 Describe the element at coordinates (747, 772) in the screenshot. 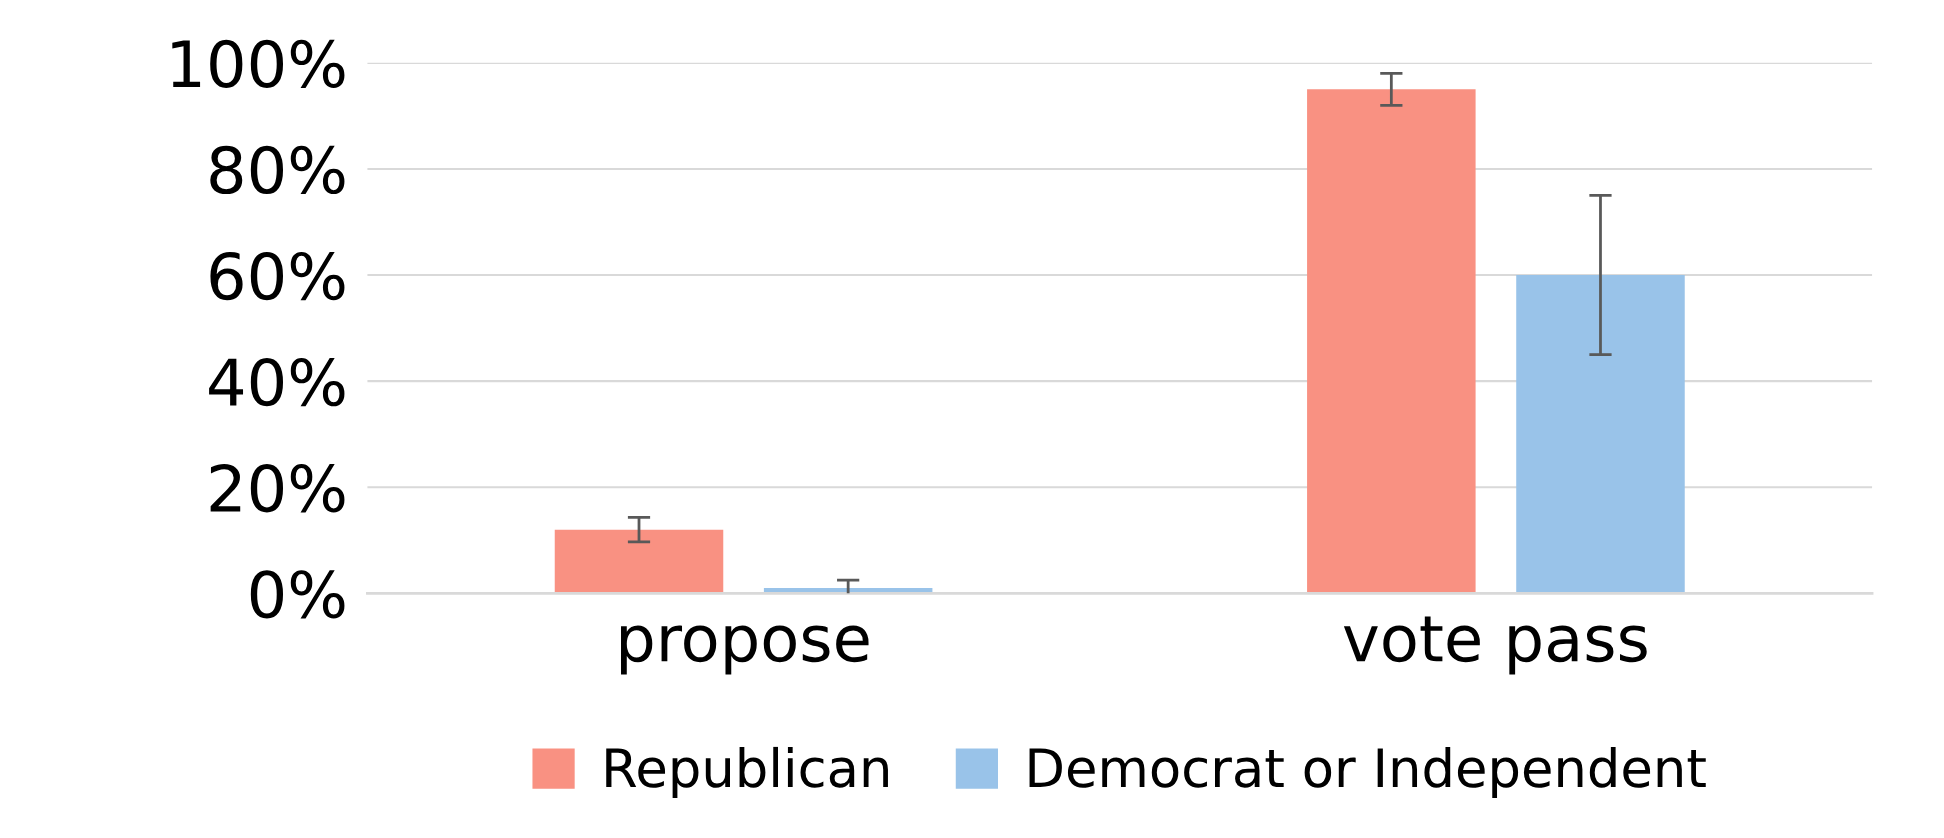

I see `legend-label: Republican` at that location.